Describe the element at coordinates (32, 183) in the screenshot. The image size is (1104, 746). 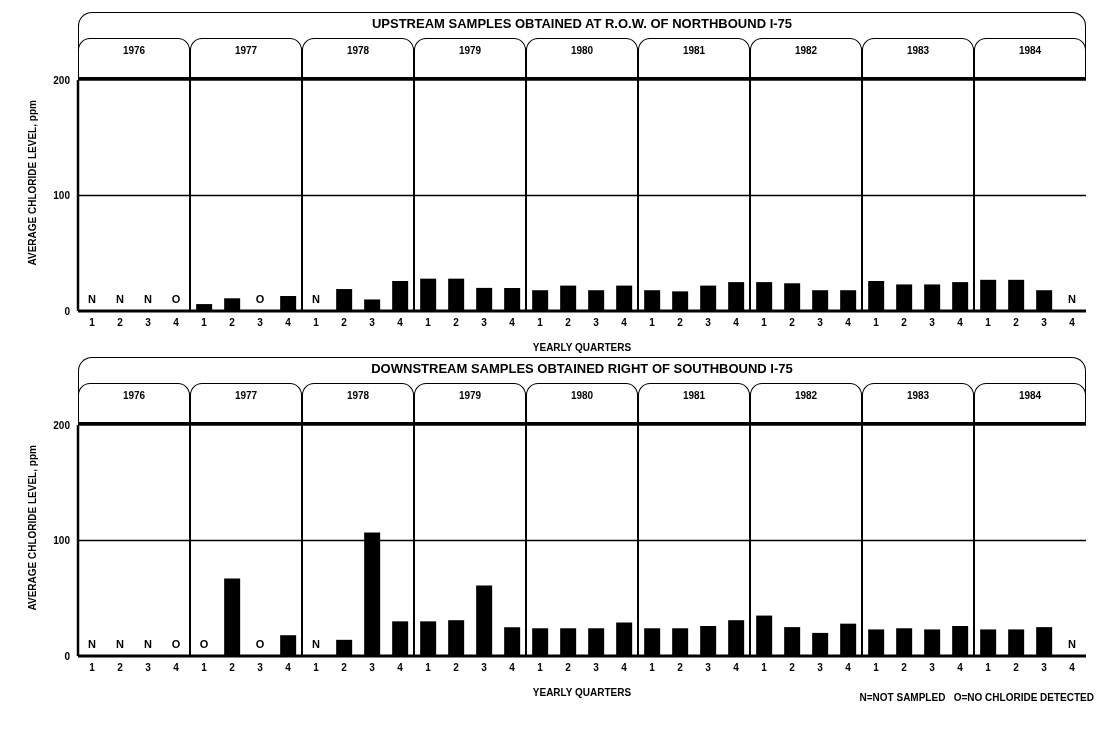
I see `y-axis-title: AVERAGE CHLORIDE LEVEL, ppm` at that location.